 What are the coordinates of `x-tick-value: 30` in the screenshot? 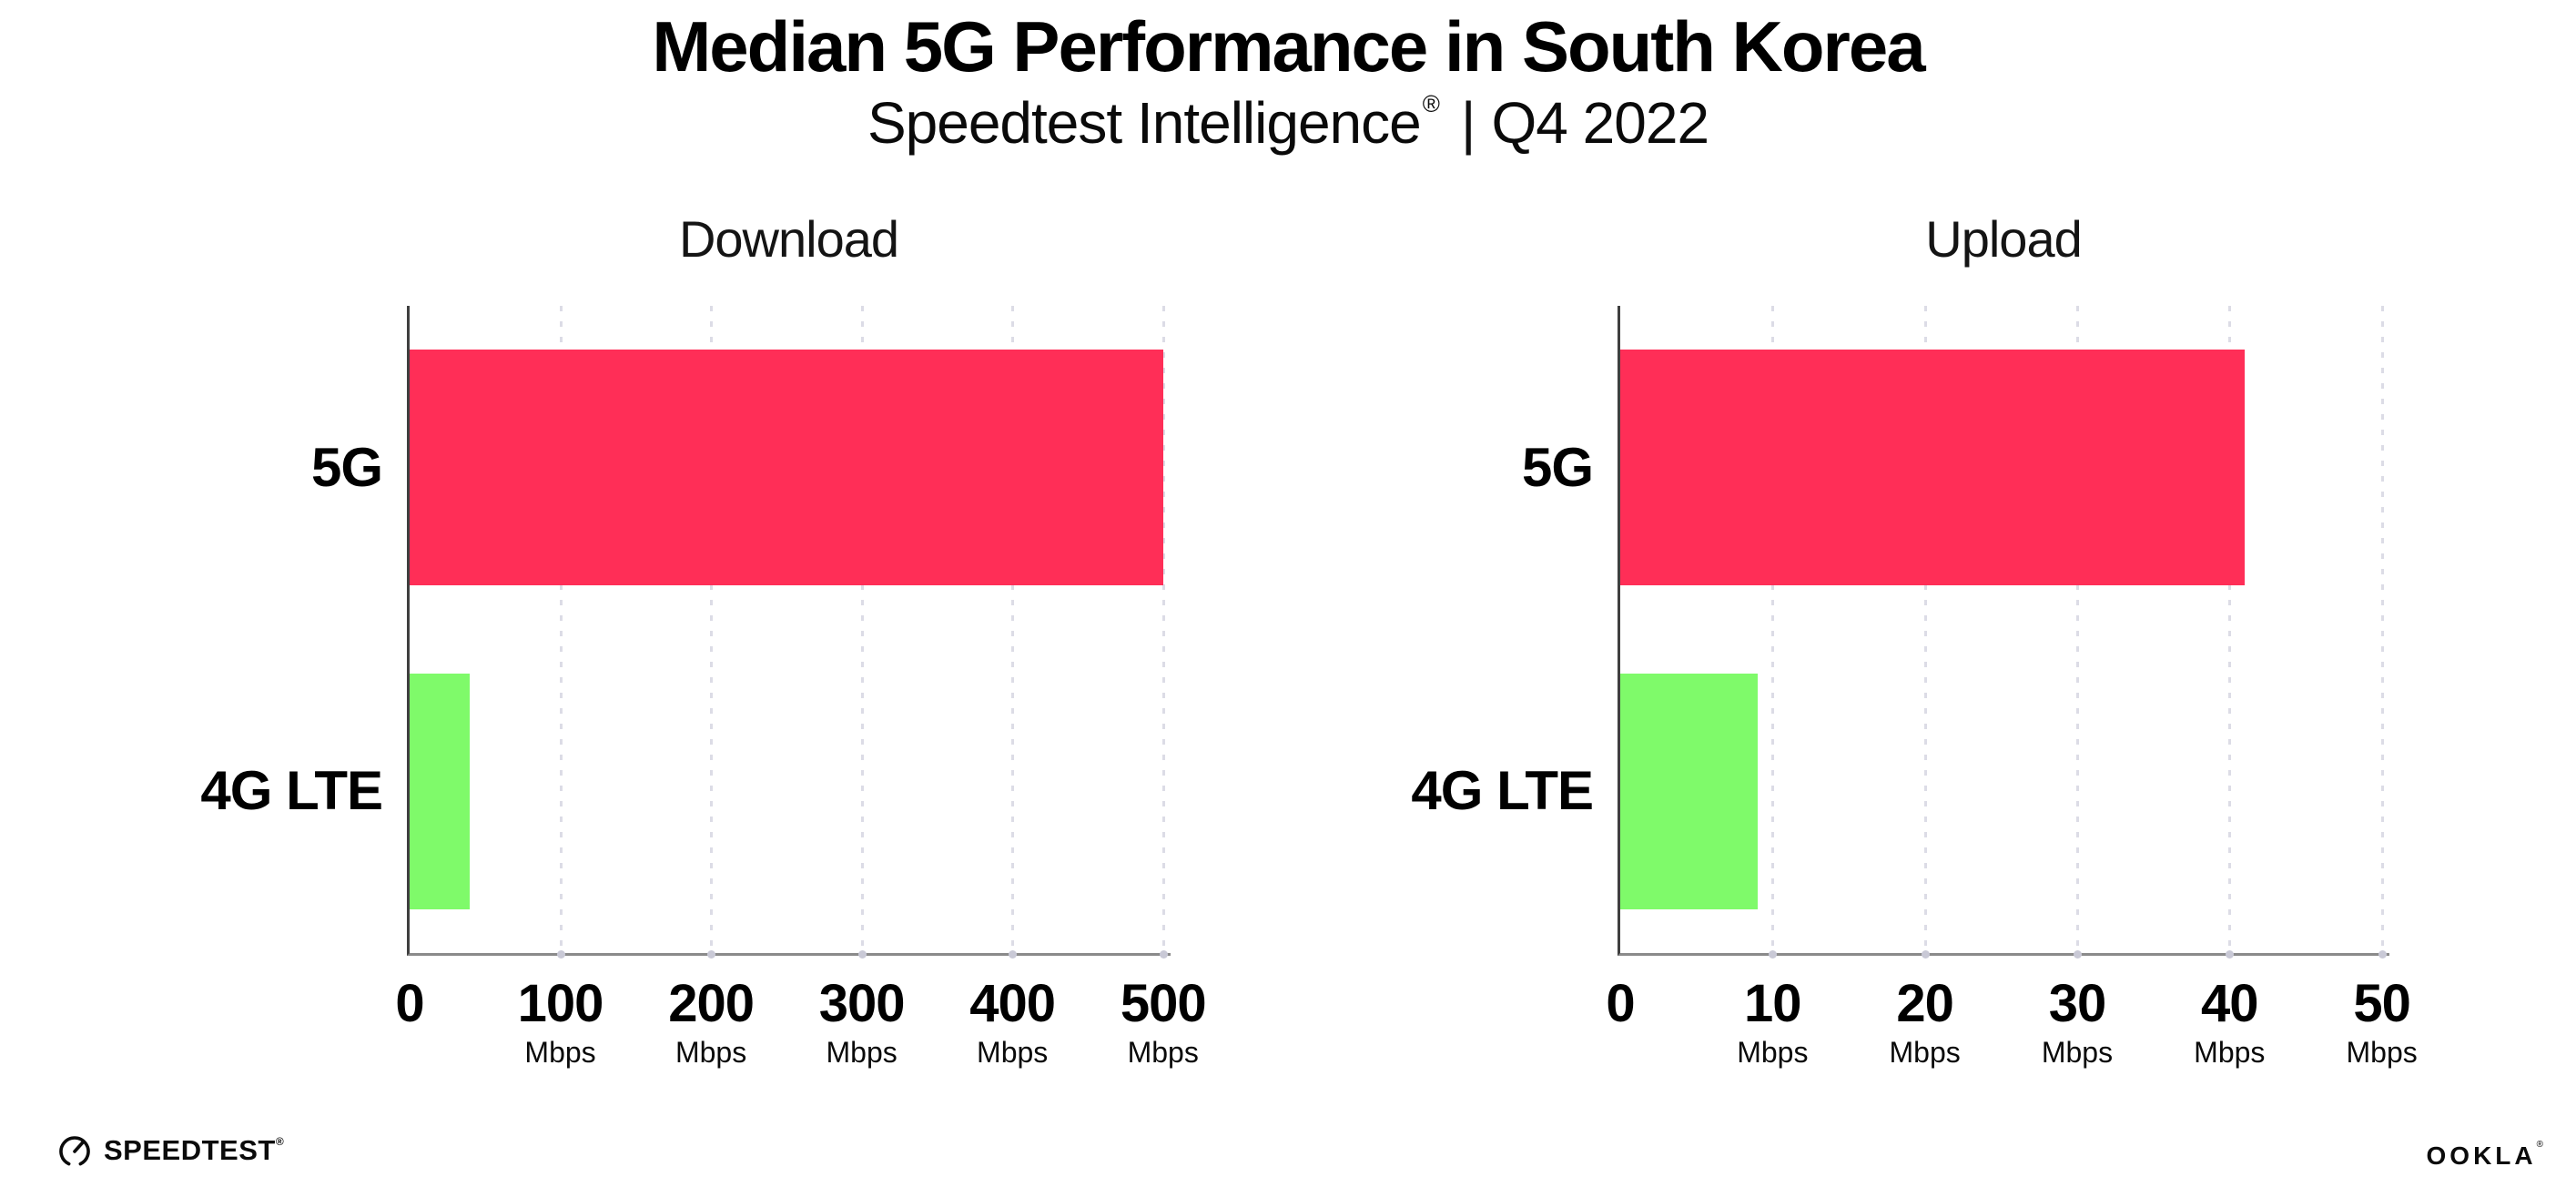 It's located at (2077, 1004).